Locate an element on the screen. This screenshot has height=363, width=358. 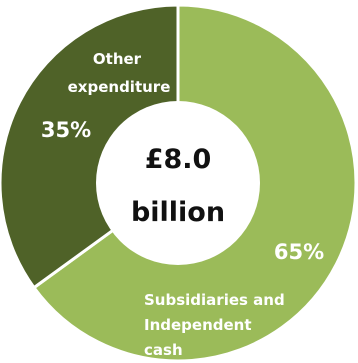
other-expenditure-label-line-2: expenditure is located at coordinates (119, 87).